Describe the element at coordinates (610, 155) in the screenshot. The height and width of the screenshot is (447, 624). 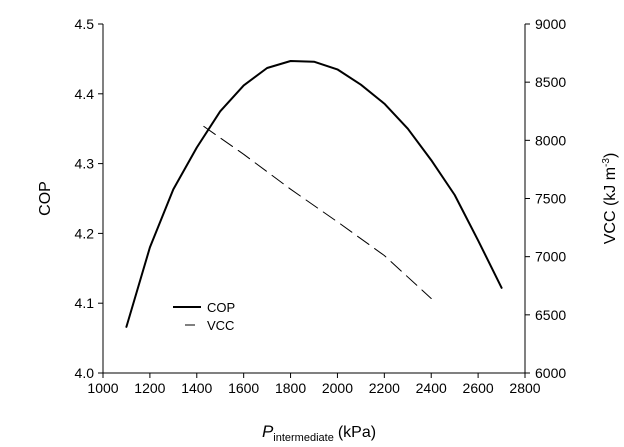
I see `y-right-axis-title-close: )` at that location.